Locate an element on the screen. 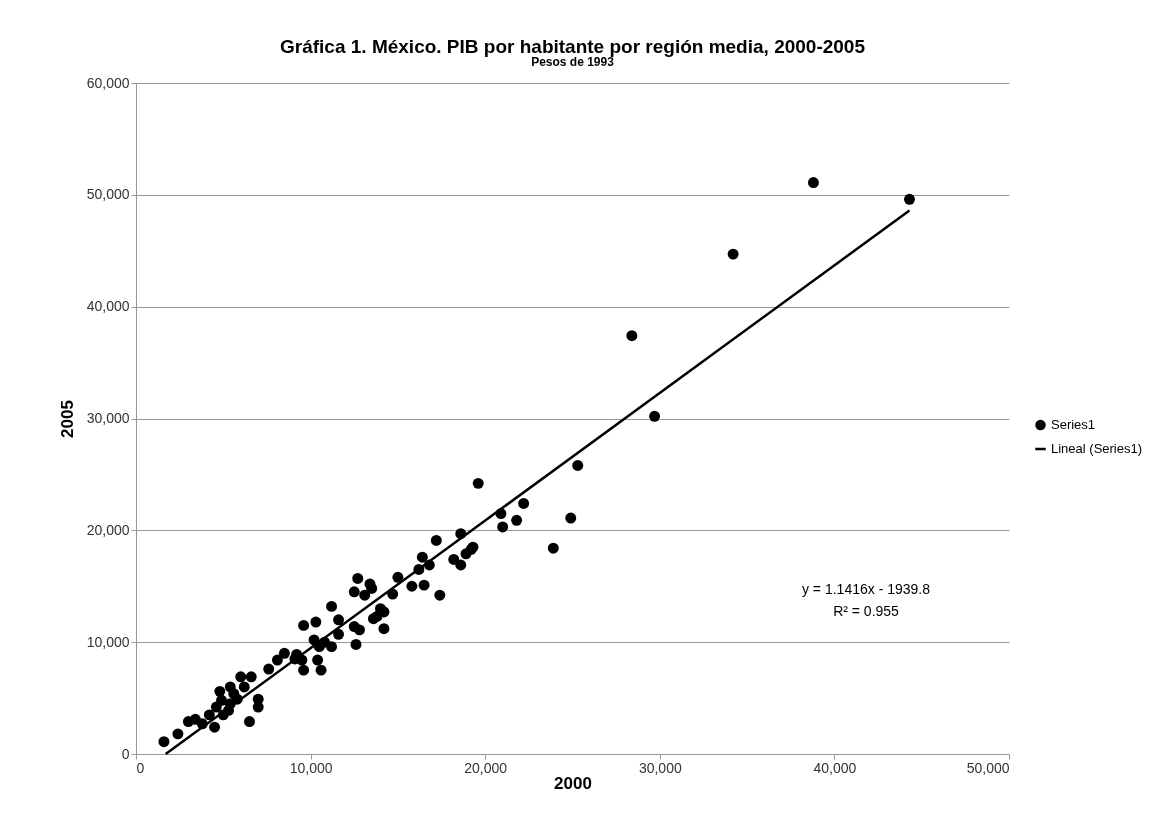  x-tick-label: 30,000 is located at coordinates (660, 767).